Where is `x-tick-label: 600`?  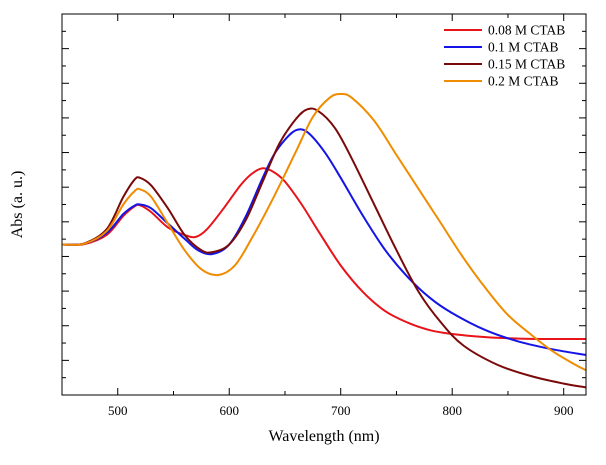
x-tick-label: 600 is located at coordinates (229, 410).